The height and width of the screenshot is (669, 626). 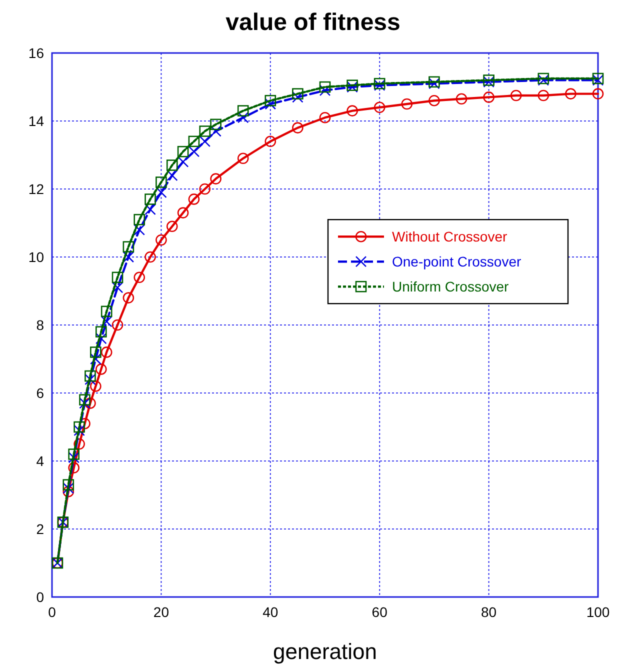 What do you see at coordinates (36, 257) in the screenshot?
I see `y-tick-label: 10` at bounding box center [36, 257].